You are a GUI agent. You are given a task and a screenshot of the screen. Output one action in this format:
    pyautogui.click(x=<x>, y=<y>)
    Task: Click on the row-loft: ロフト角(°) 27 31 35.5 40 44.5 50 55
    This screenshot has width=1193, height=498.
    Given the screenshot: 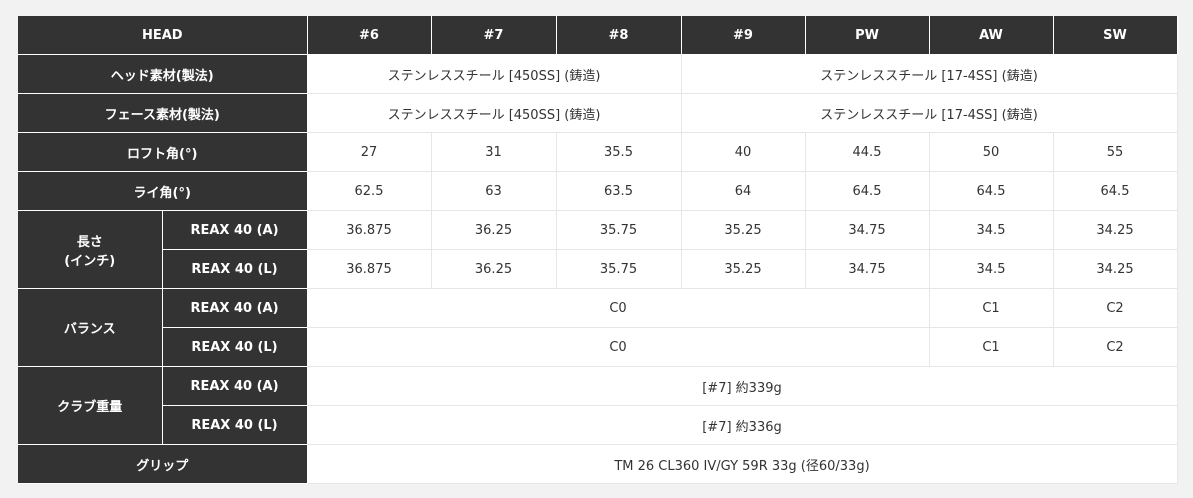 What is the action you would take?
    pyautogui.click(x=598, y=152)
    